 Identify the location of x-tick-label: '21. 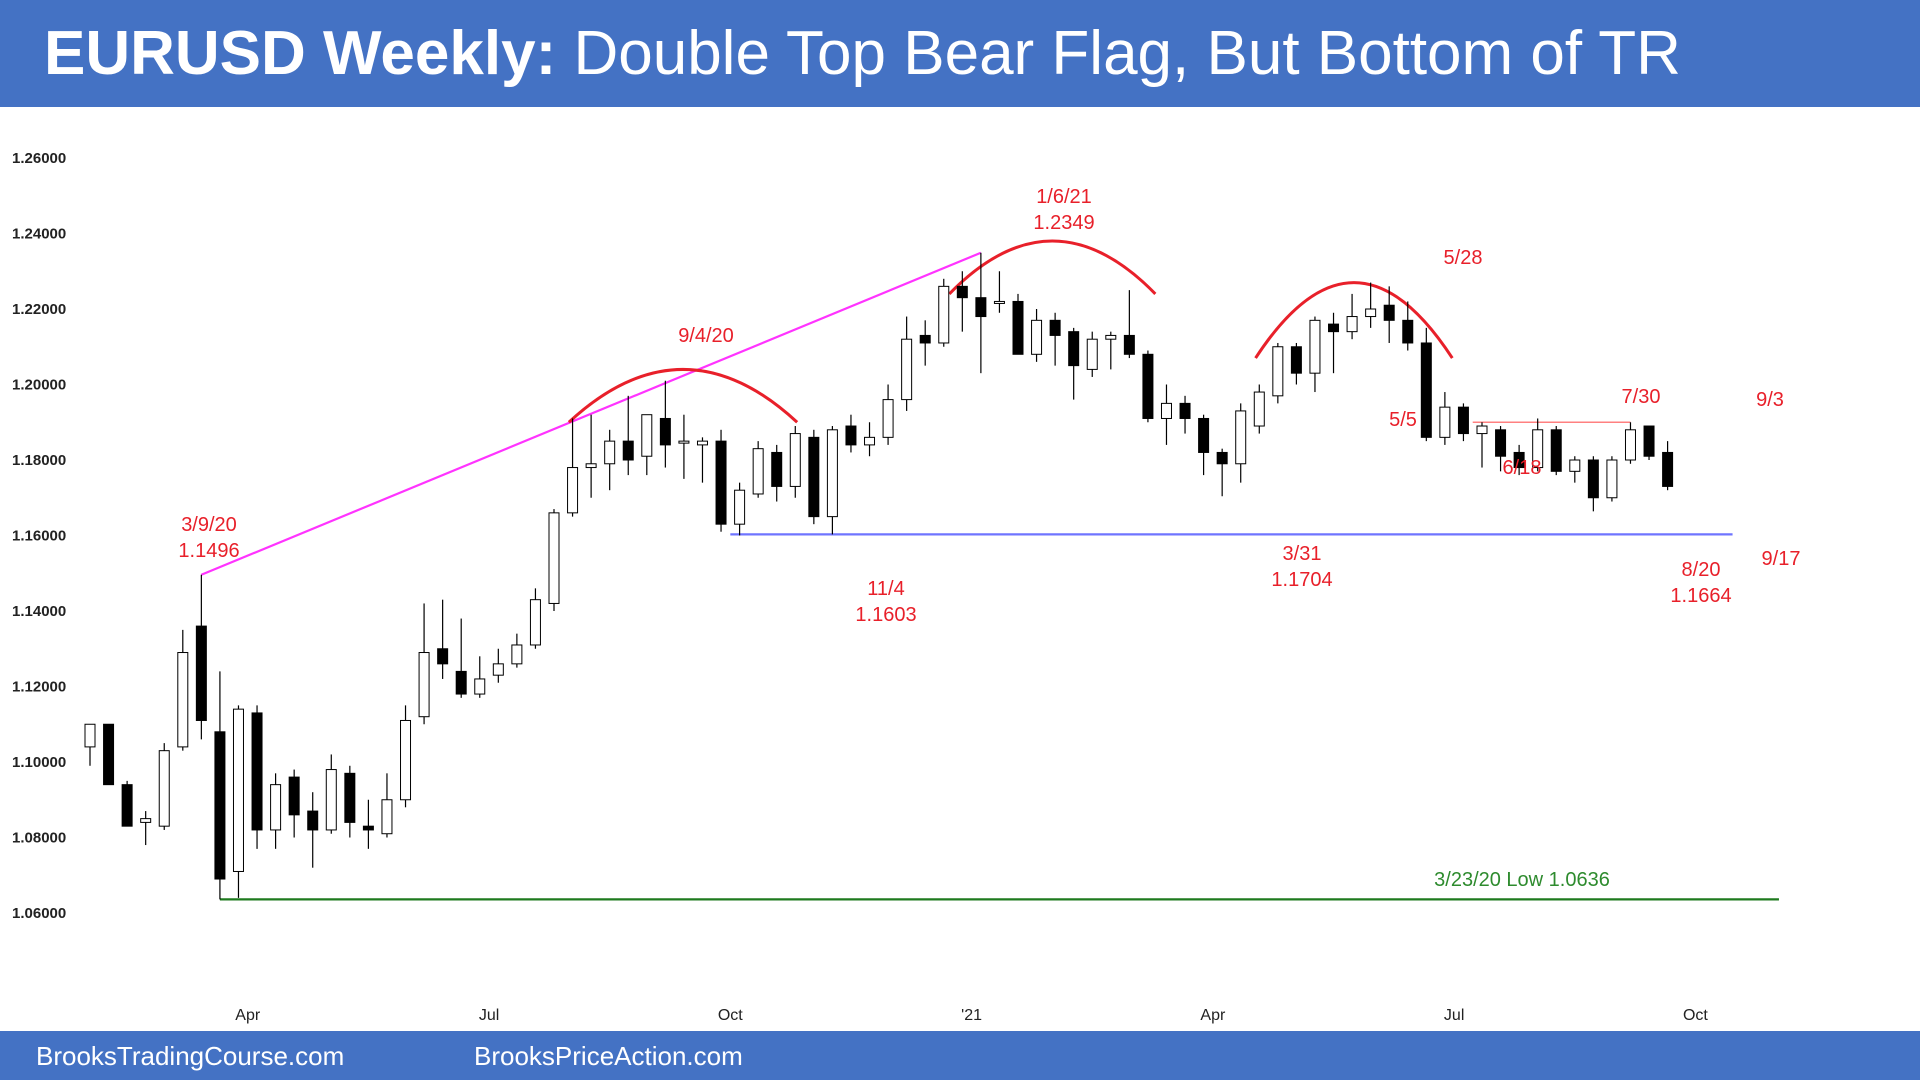
(971, 1015).